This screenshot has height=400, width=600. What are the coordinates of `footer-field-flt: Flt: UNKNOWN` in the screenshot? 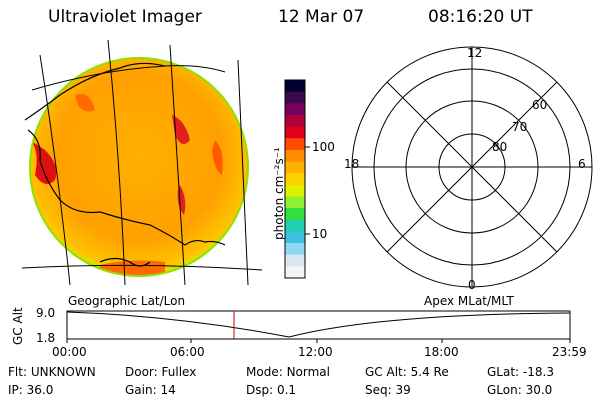 It's located at (52, 372).